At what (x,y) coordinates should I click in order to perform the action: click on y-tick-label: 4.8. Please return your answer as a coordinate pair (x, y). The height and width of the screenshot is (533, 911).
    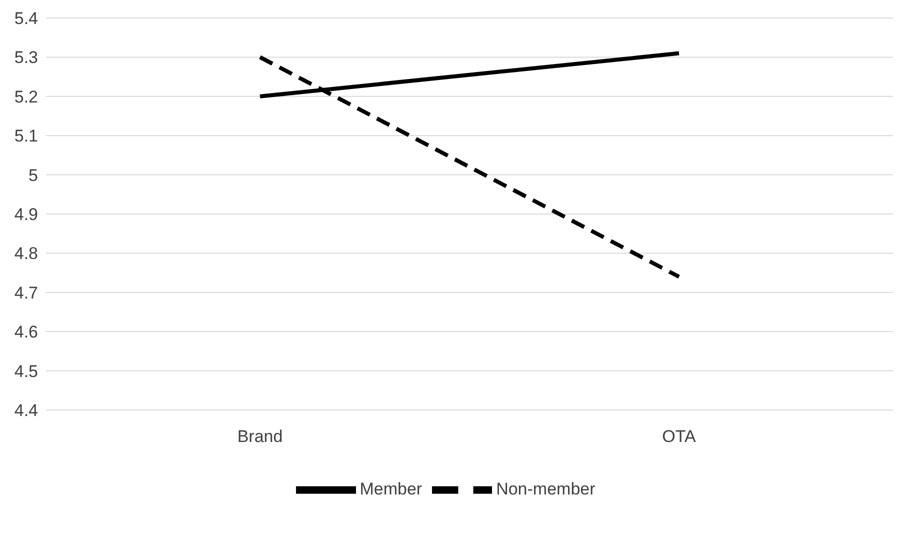
    Looking at the image, I should click on (26, 254).